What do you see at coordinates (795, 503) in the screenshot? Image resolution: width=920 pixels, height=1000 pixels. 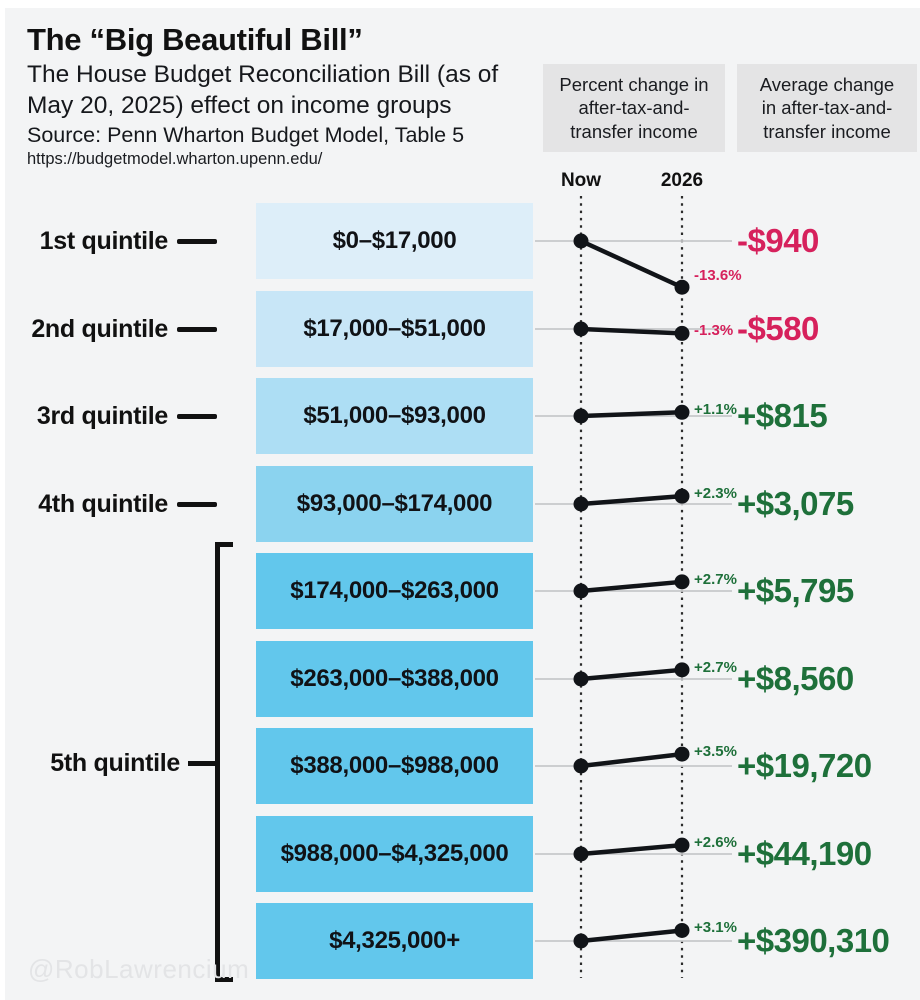 I see `avg-change-value: +$3,075` at bounding box center [795, 503].